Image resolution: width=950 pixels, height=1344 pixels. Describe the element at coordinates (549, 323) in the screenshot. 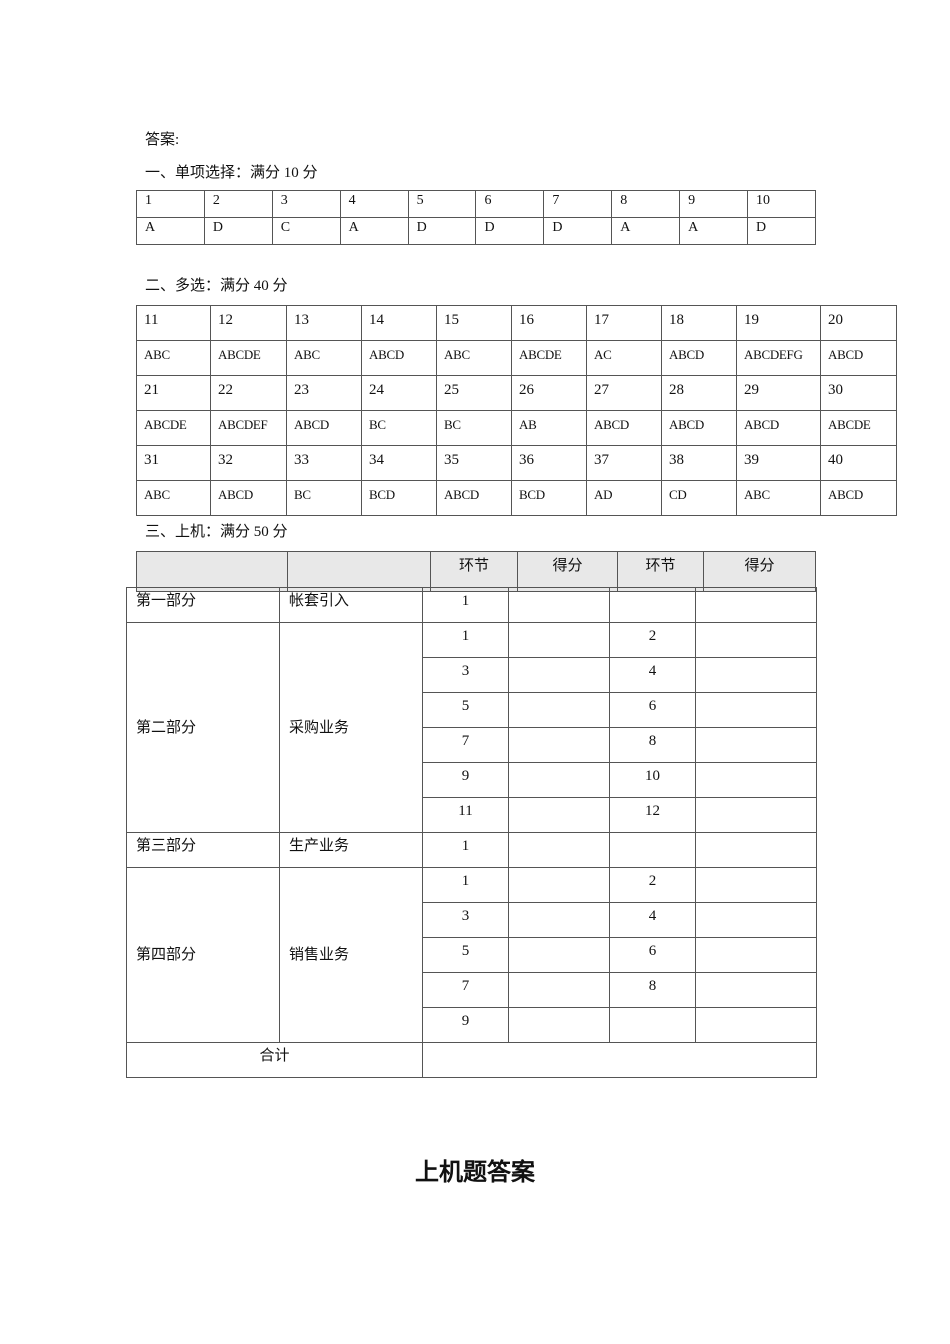

I see `question-number: 16` at that location.